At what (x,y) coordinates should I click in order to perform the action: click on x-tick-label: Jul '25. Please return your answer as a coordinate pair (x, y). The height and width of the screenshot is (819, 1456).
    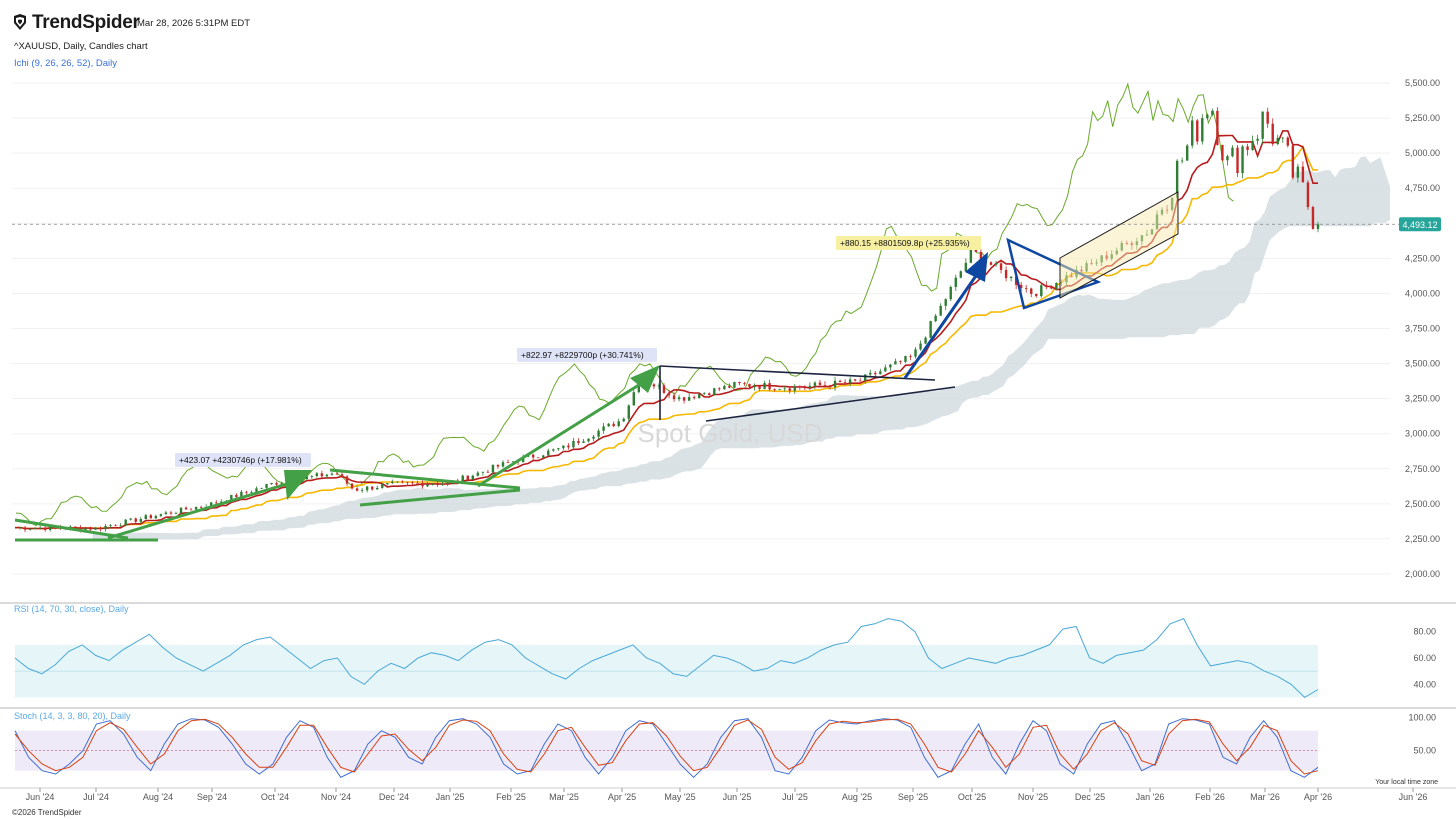
    Looking at the image, I should click on (795, 797).